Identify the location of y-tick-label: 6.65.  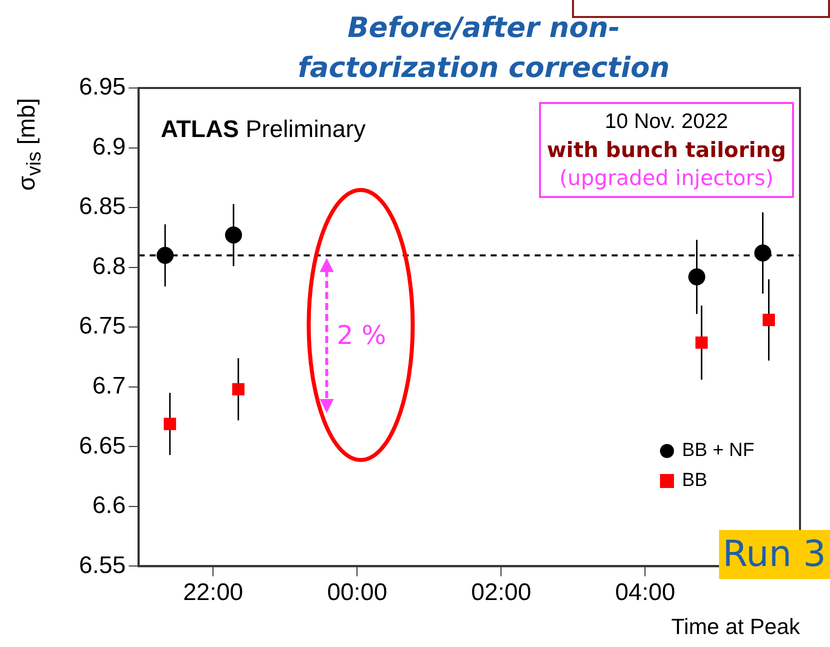
(102, 446).